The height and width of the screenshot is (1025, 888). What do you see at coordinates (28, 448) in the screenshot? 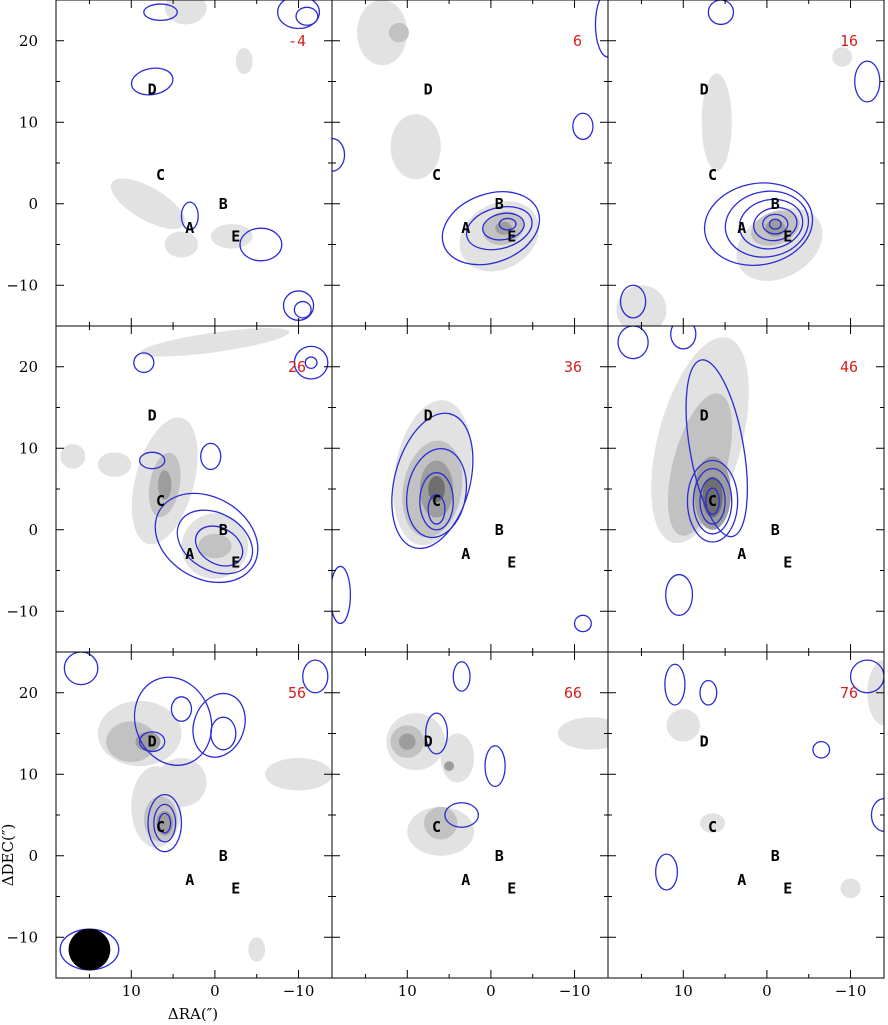
I see `y-tick-label: 10` at bounding box center [28, 448].